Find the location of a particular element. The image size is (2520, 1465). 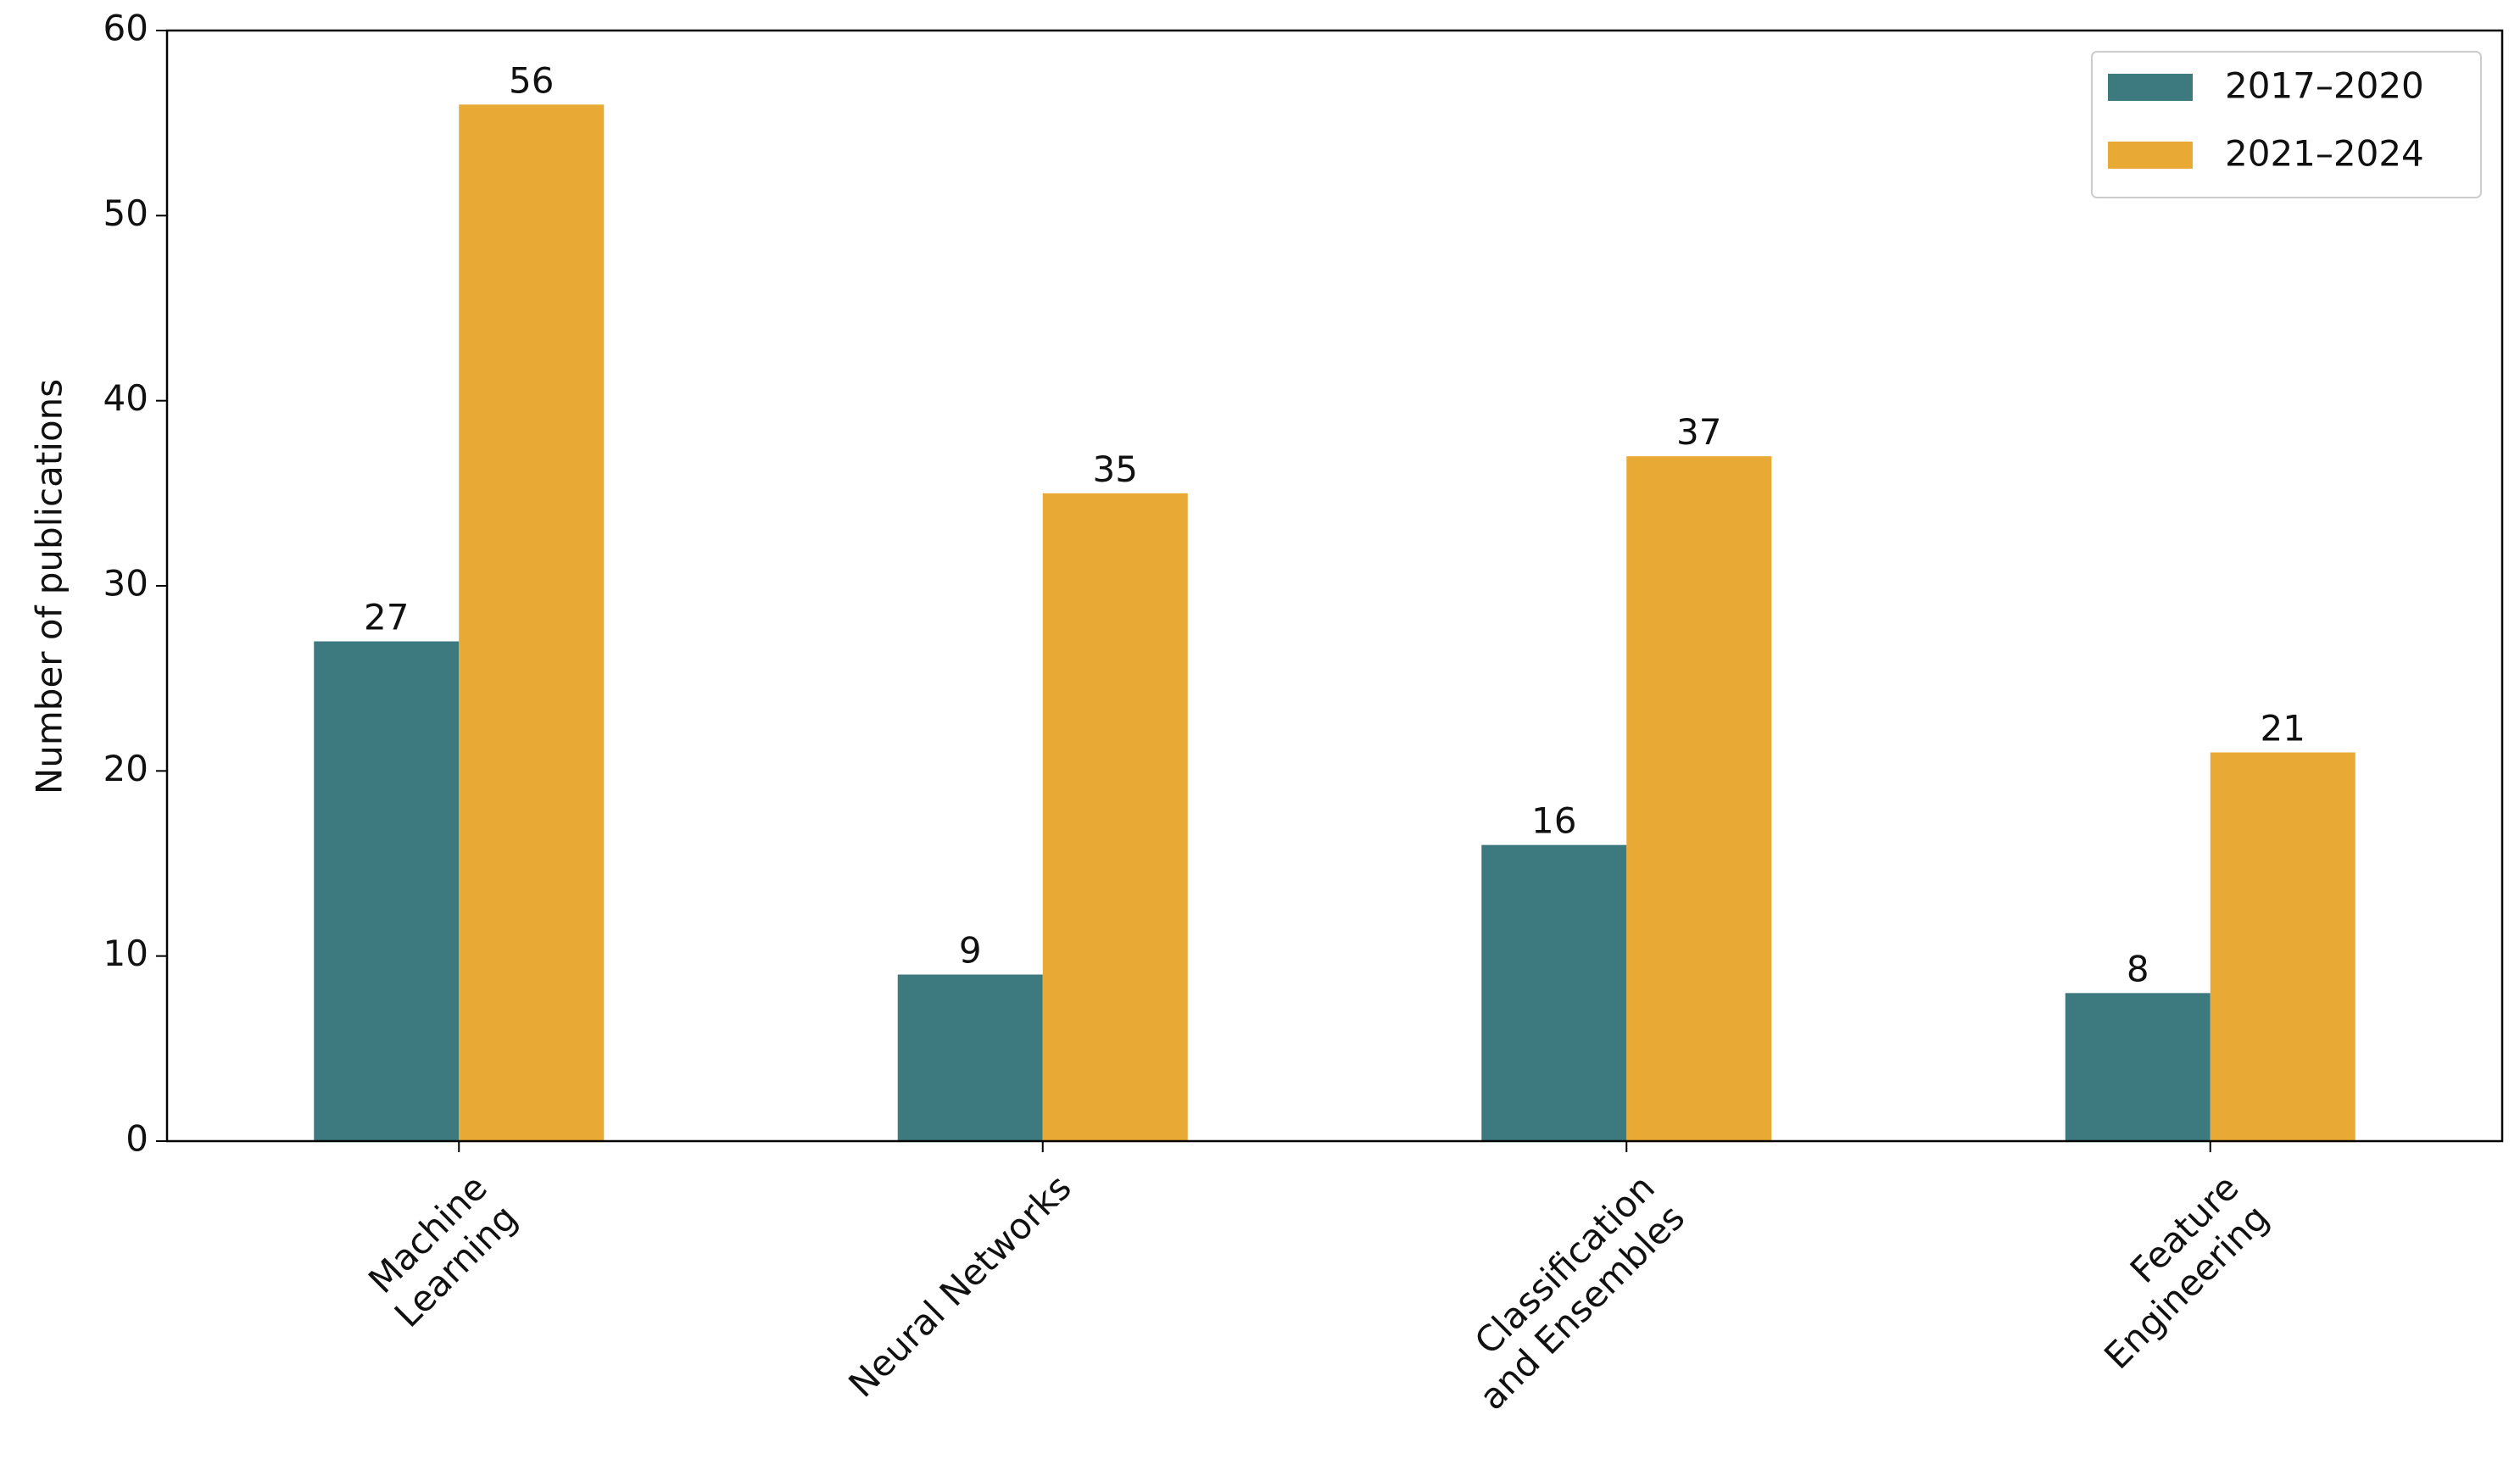

y-tick-label: 10 is located at coordinates (125, 954).